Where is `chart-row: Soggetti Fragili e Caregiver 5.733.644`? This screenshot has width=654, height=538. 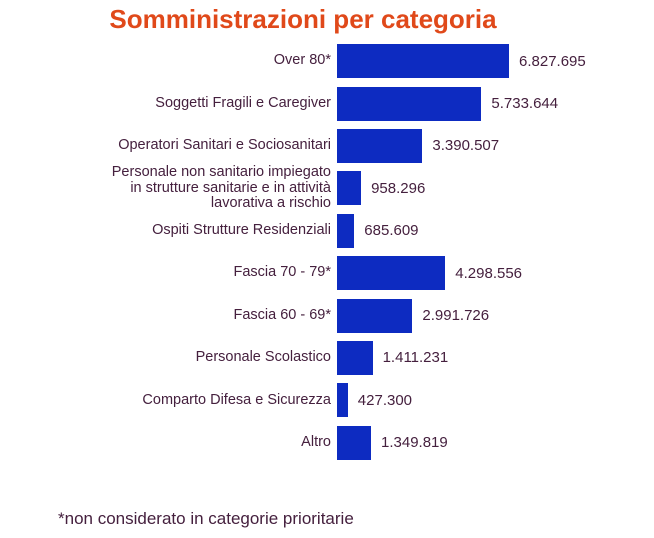 chart-row: Soggetti Fragili e Caregiver 5.733.644 is located at coordinates (327, 103).